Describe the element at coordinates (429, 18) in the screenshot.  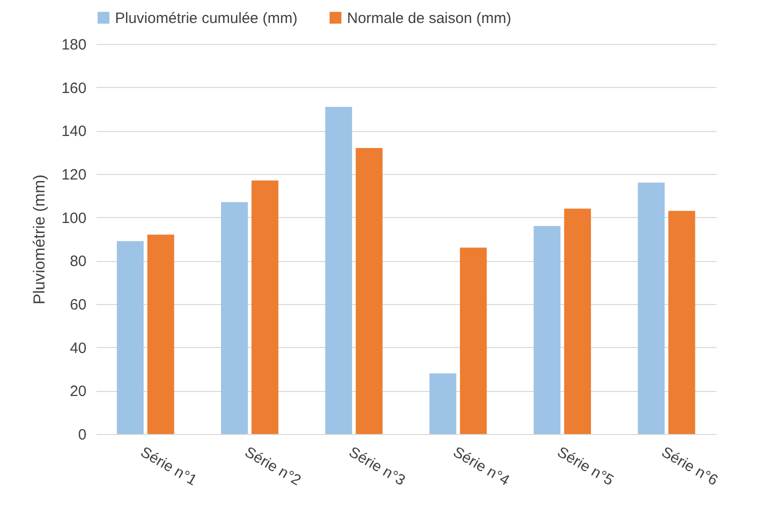
I see `legend-label: Normale de saison (mm)` at that location.